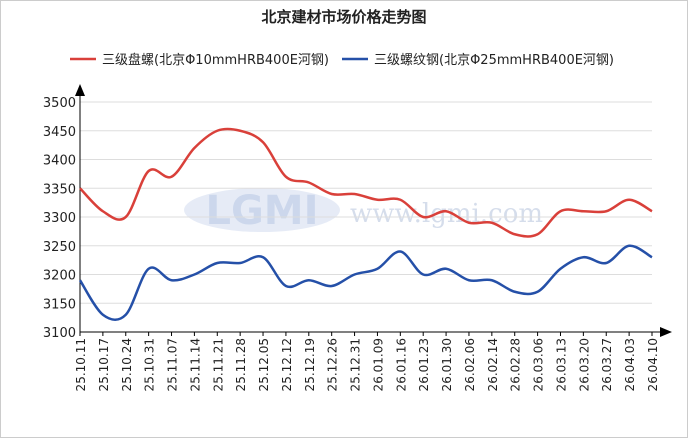 The width and height of the screenshot is (688, 438). What do you see at coordinates (59, 103) in the screenshot?
I see `y-tick-label: 3500` at bounding box center [59, 103].